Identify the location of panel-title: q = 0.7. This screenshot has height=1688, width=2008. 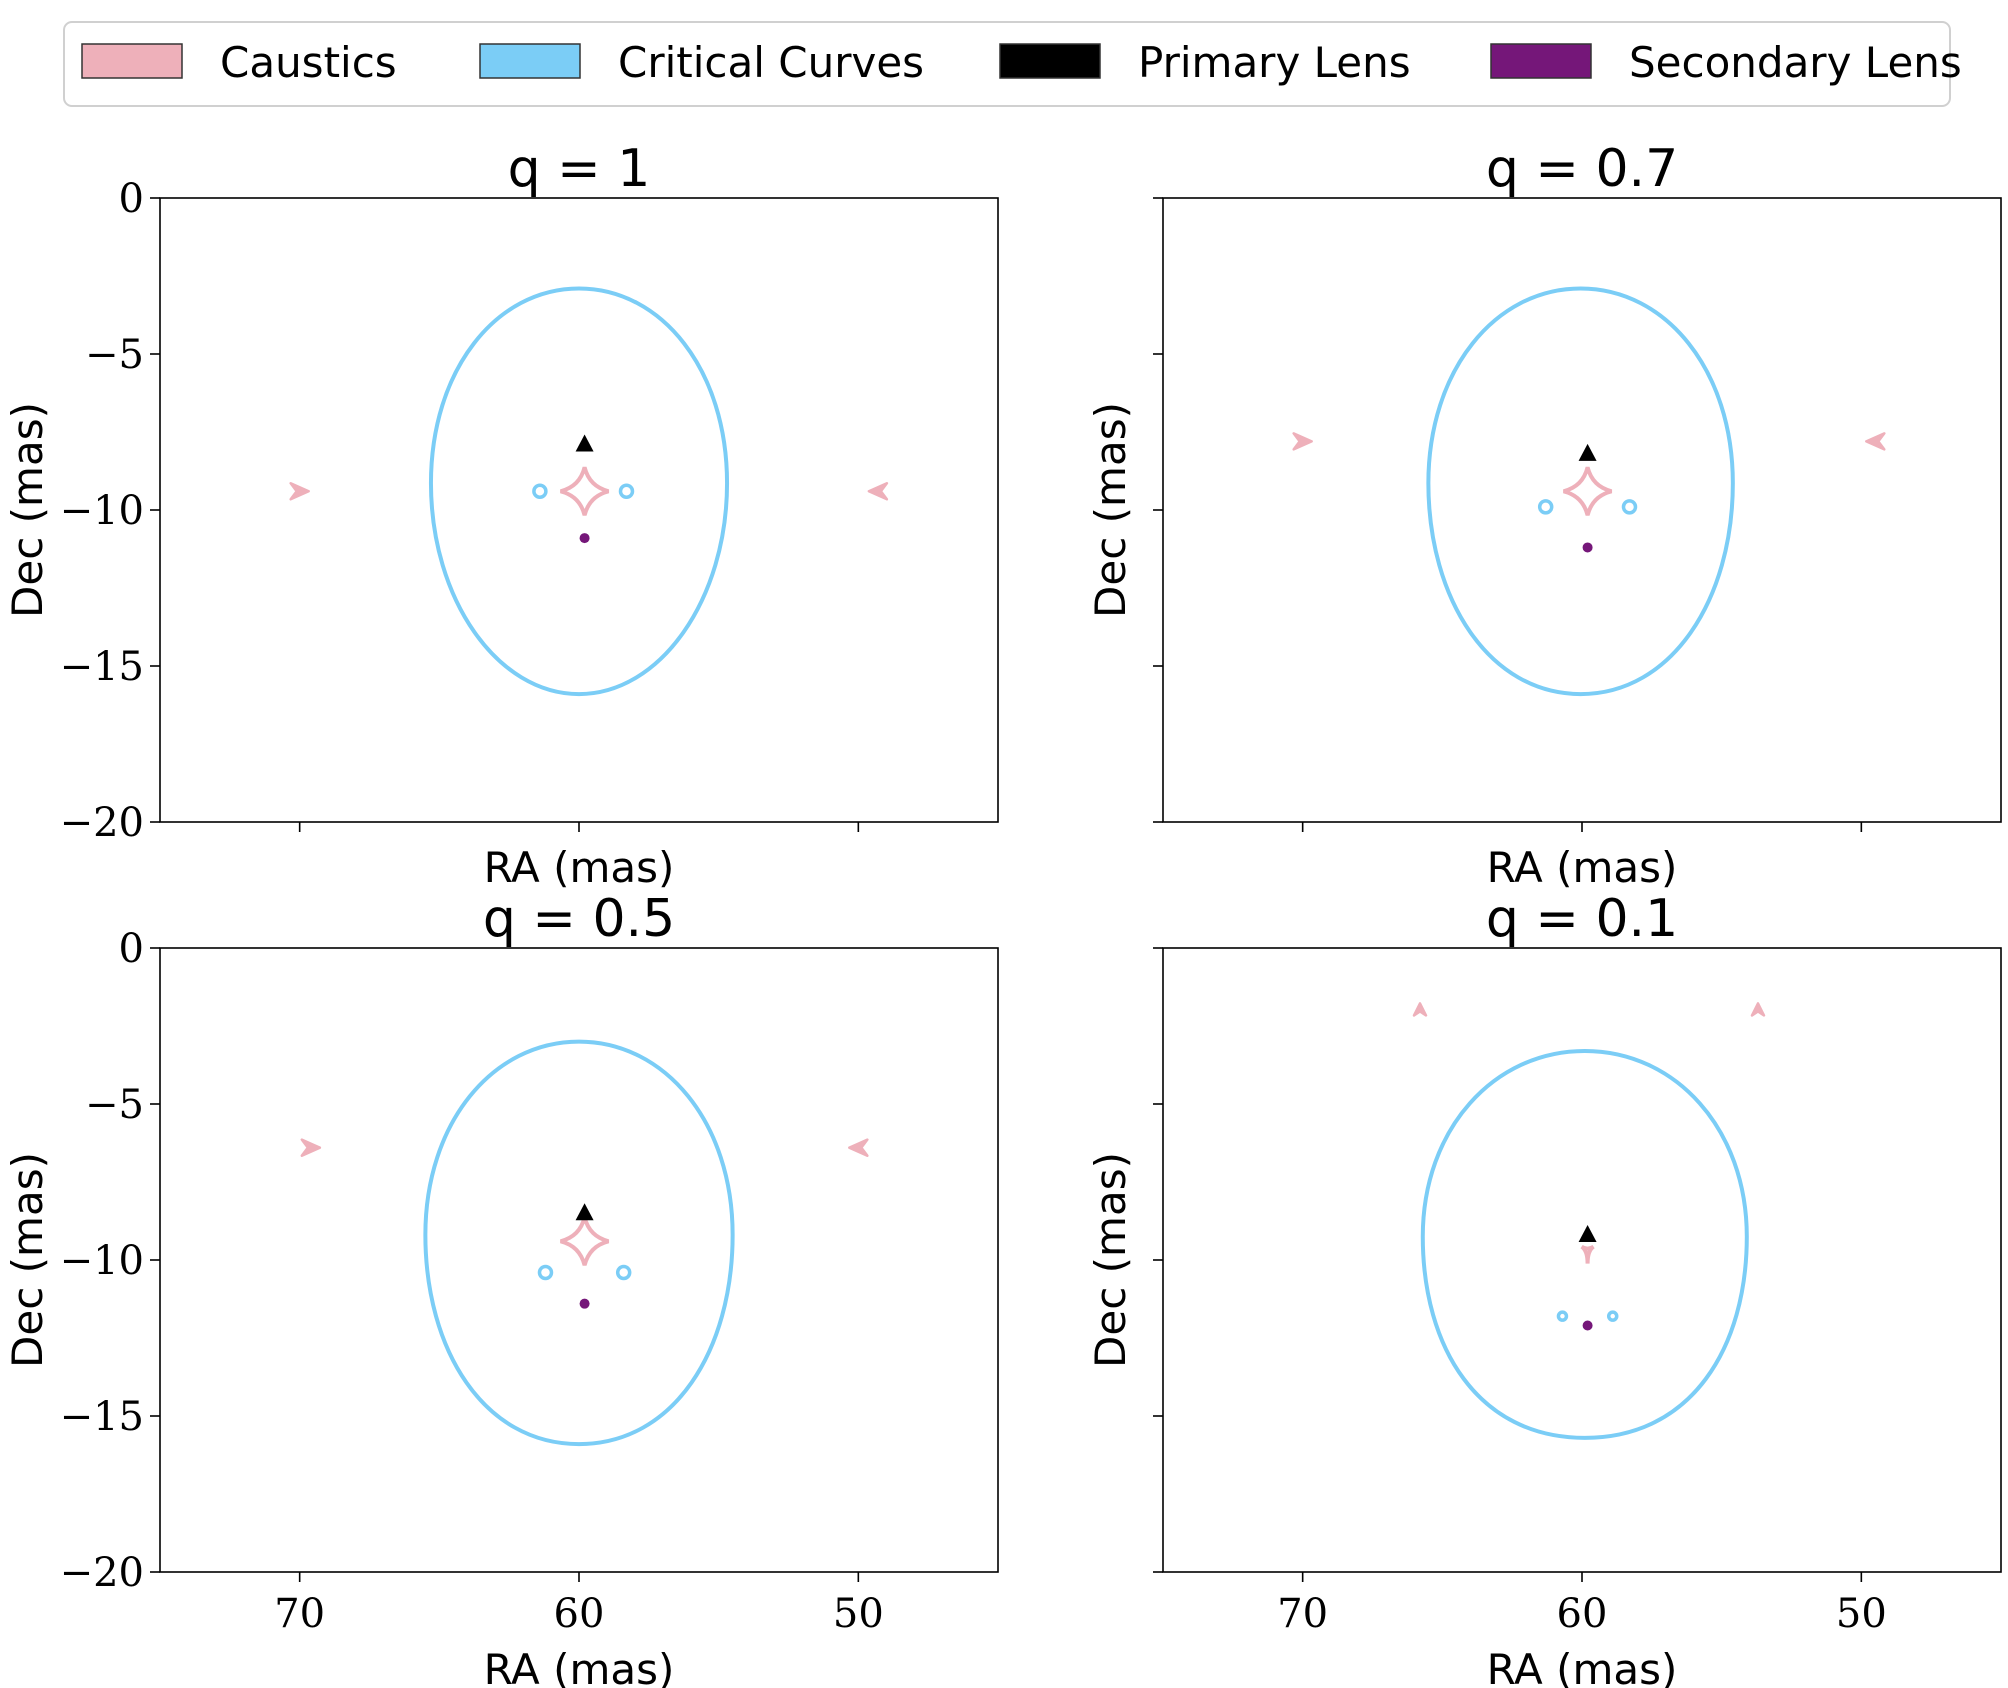
(1582, 169).